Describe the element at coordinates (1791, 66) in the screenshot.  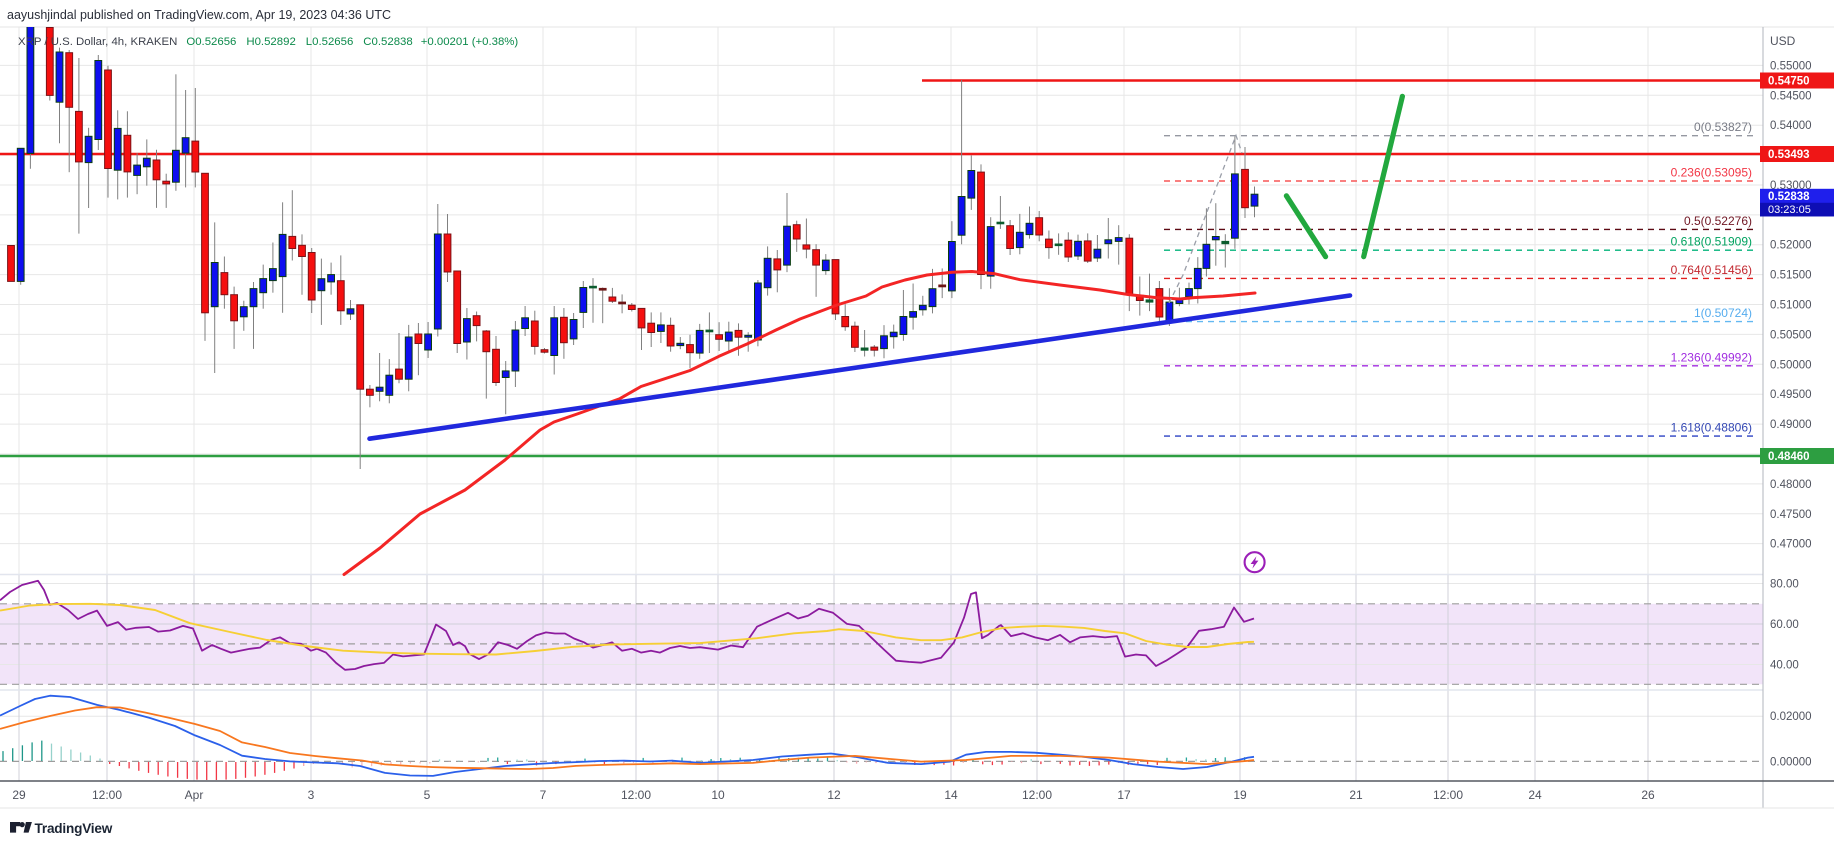
I see `svg-text: 0.55000` at that location.